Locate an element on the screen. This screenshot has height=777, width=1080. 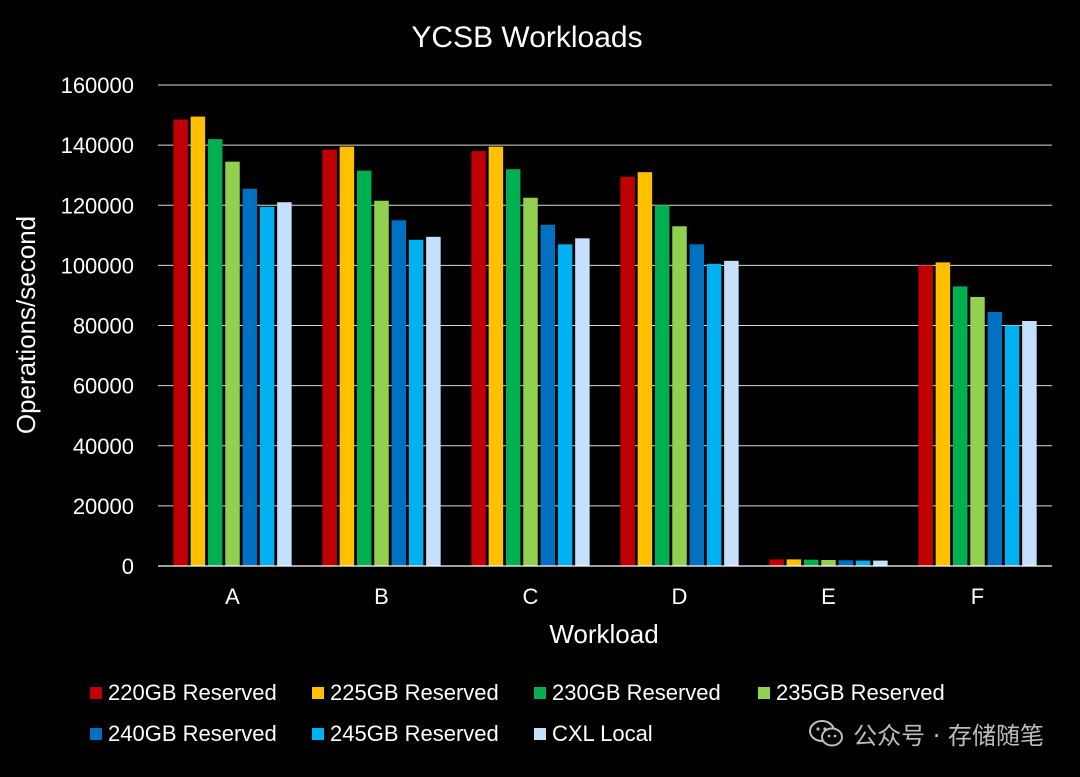
legend-label: 240GB Reserved is located at coordinates (192, 733).